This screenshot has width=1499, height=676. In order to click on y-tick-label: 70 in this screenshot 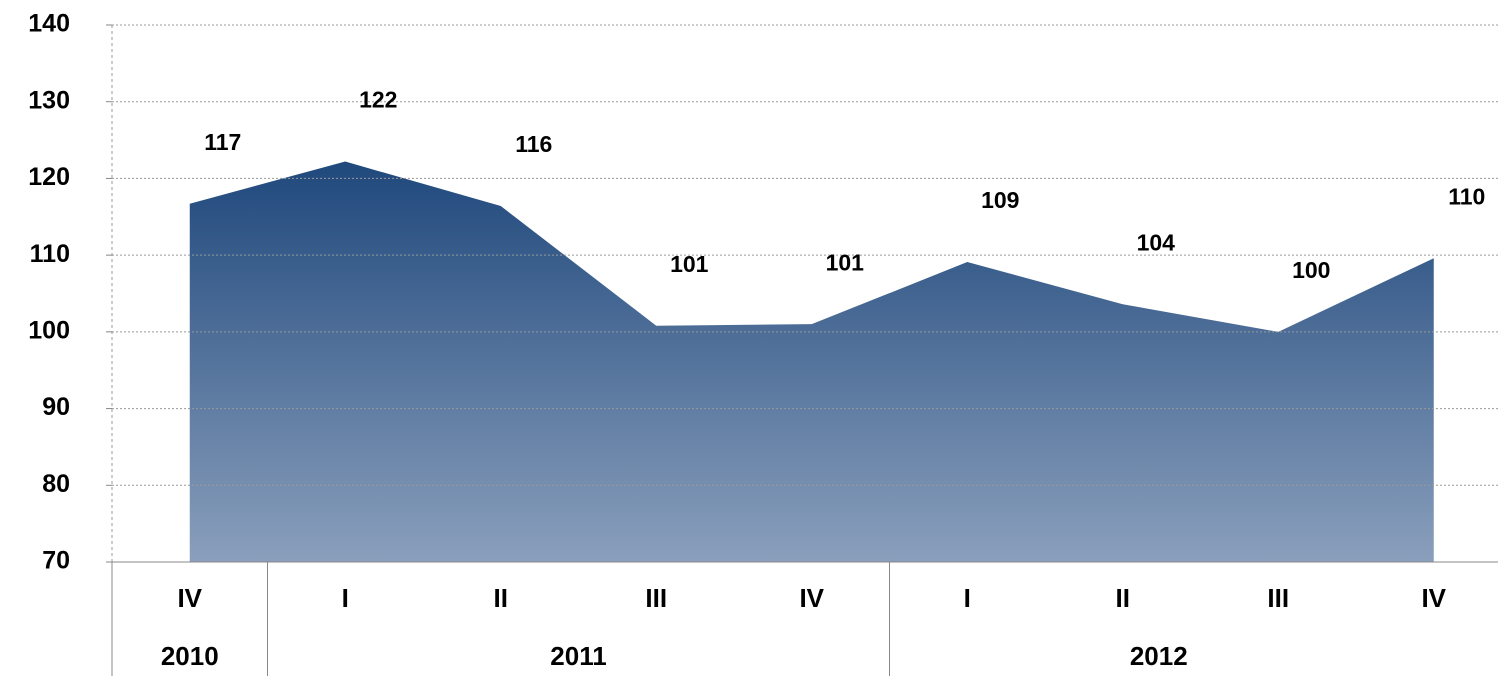, I will do `click(56, 561)`.